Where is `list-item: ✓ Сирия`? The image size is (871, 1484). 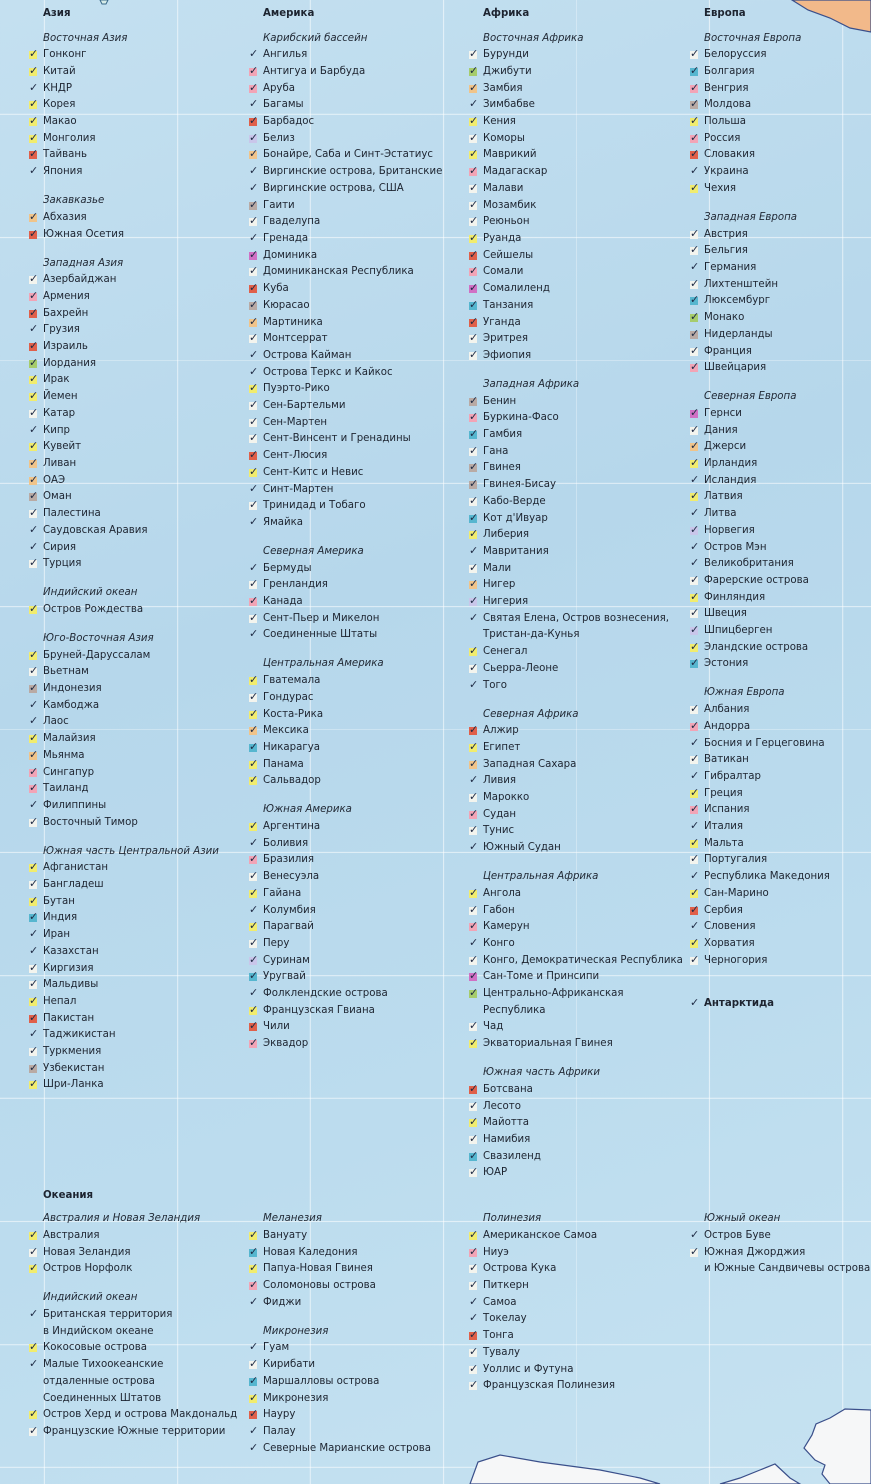 list-item: ✓ Сирия is located at coordinates (135, 548).